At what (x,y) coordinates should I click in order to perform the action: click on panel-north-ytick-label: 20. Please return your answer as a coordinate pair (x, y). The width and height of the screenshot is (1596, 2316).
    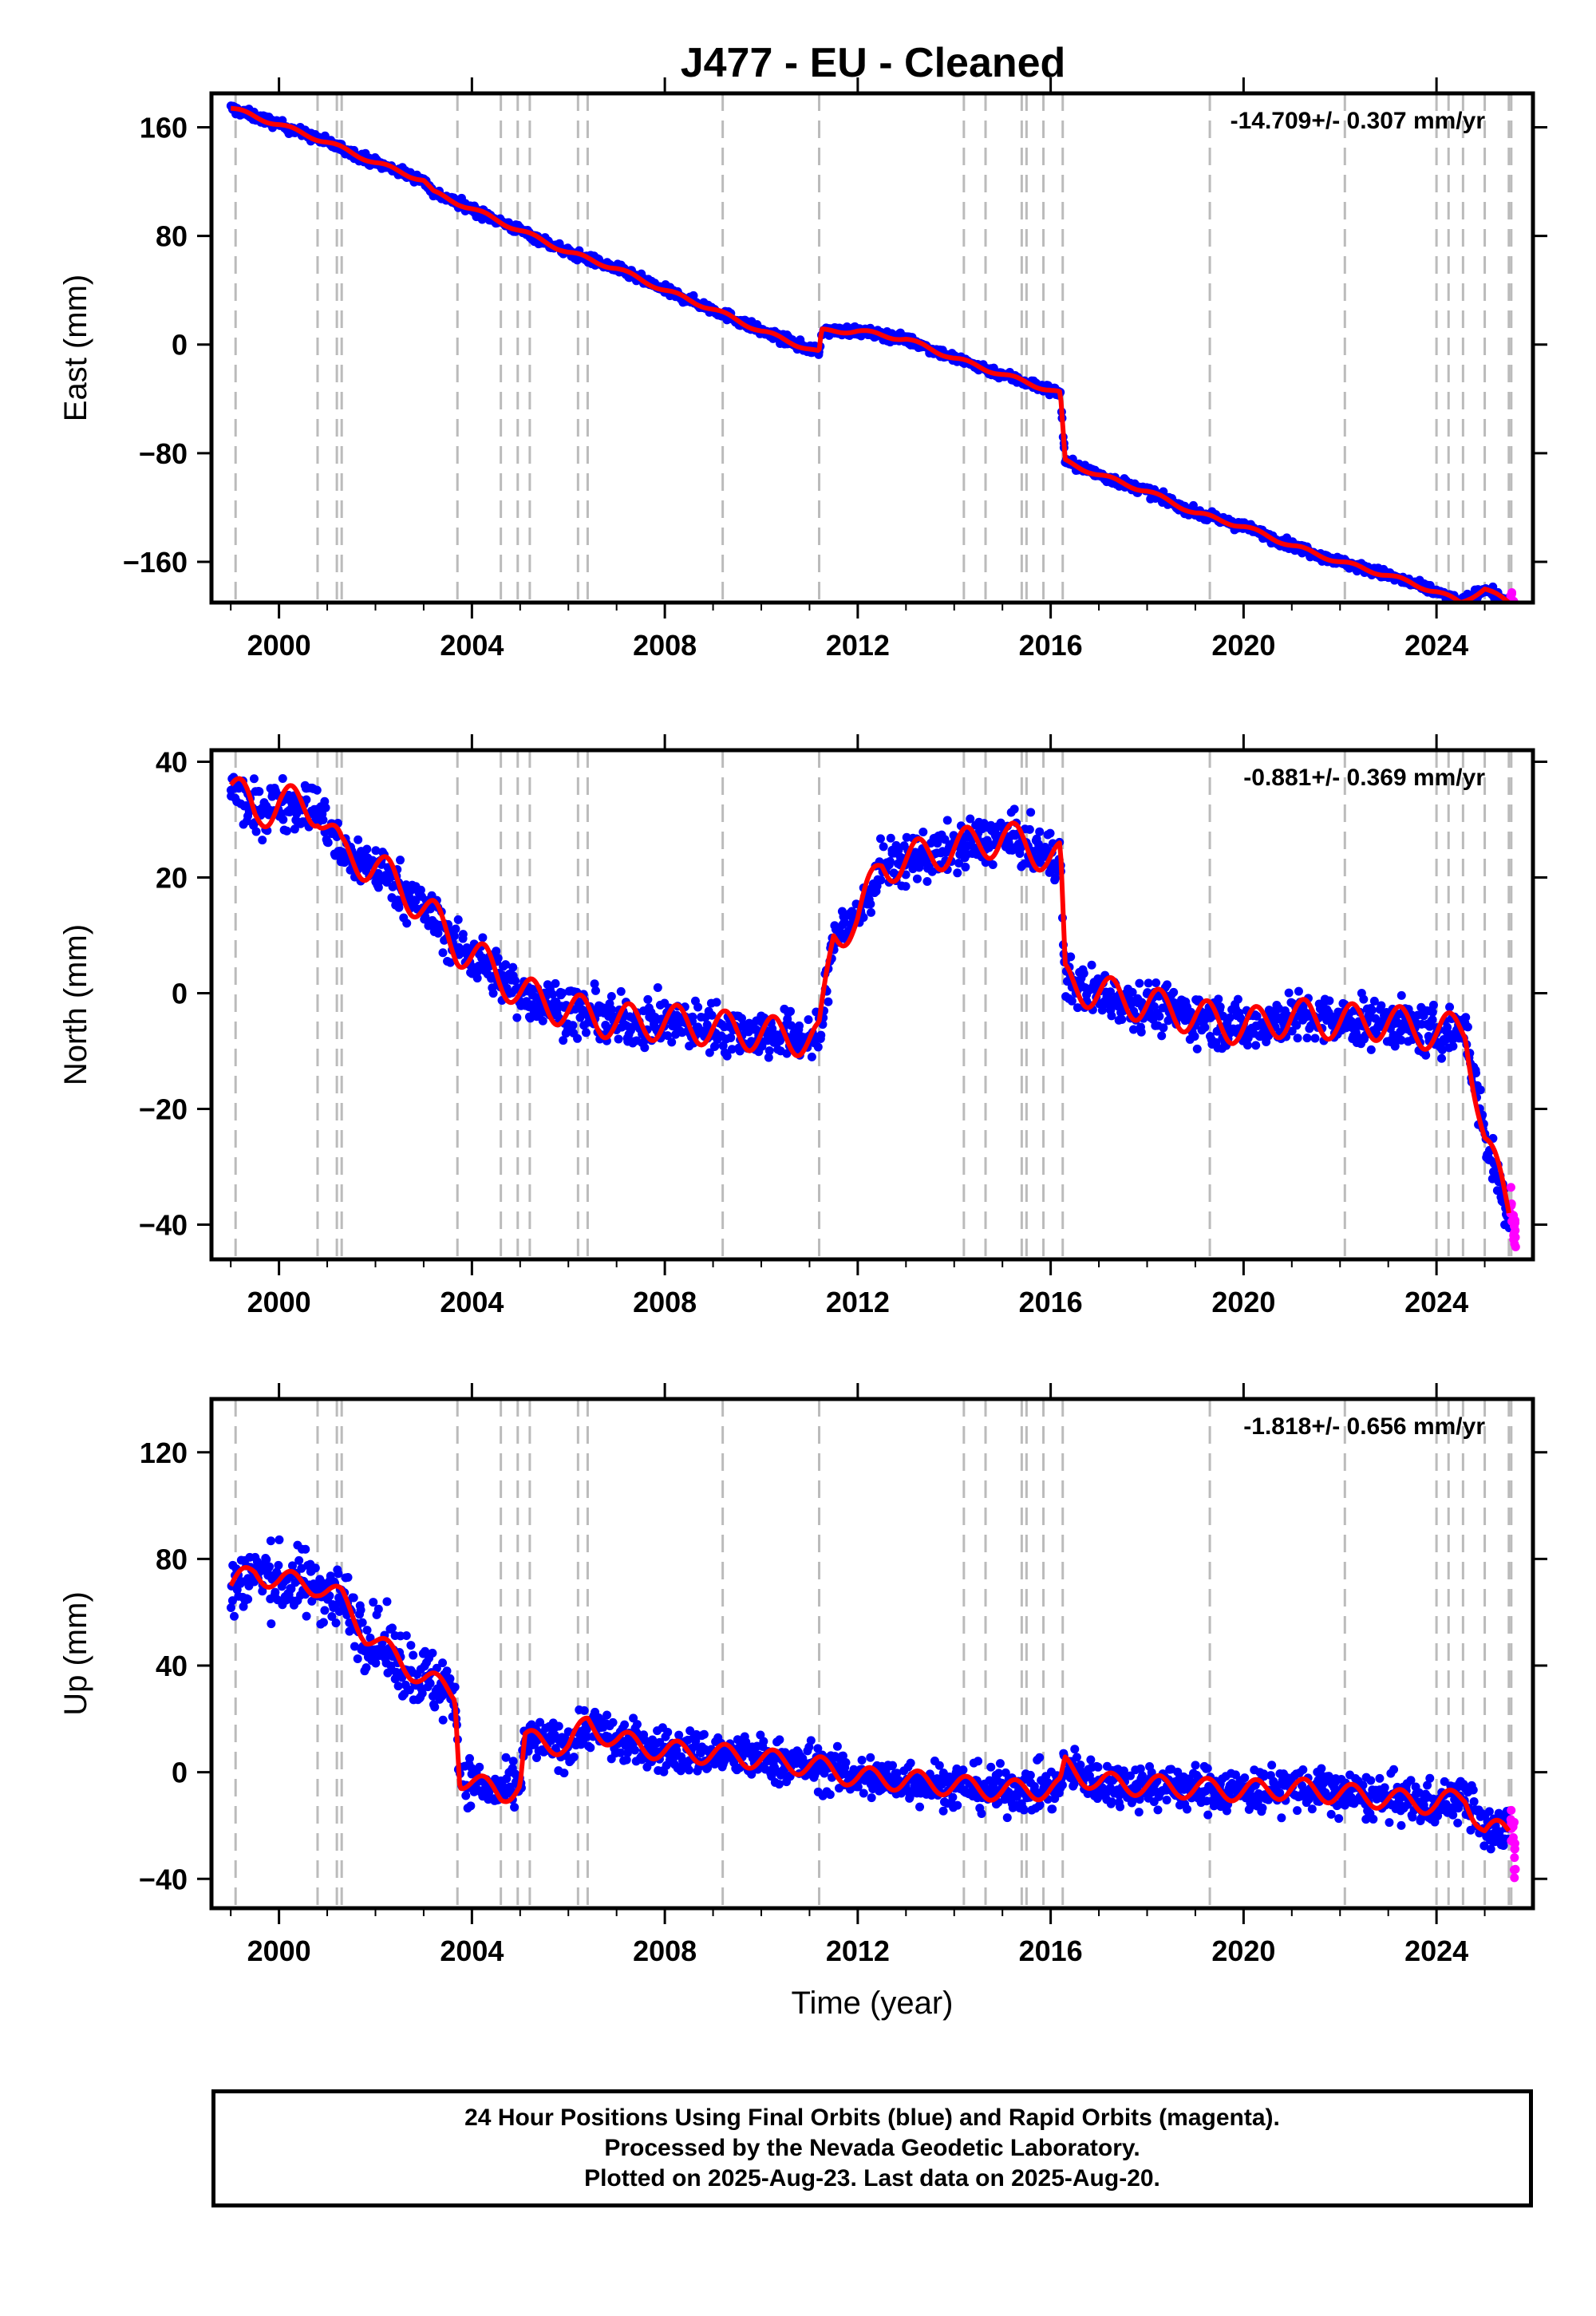
    Looking at the image, I should click on (172, 878).